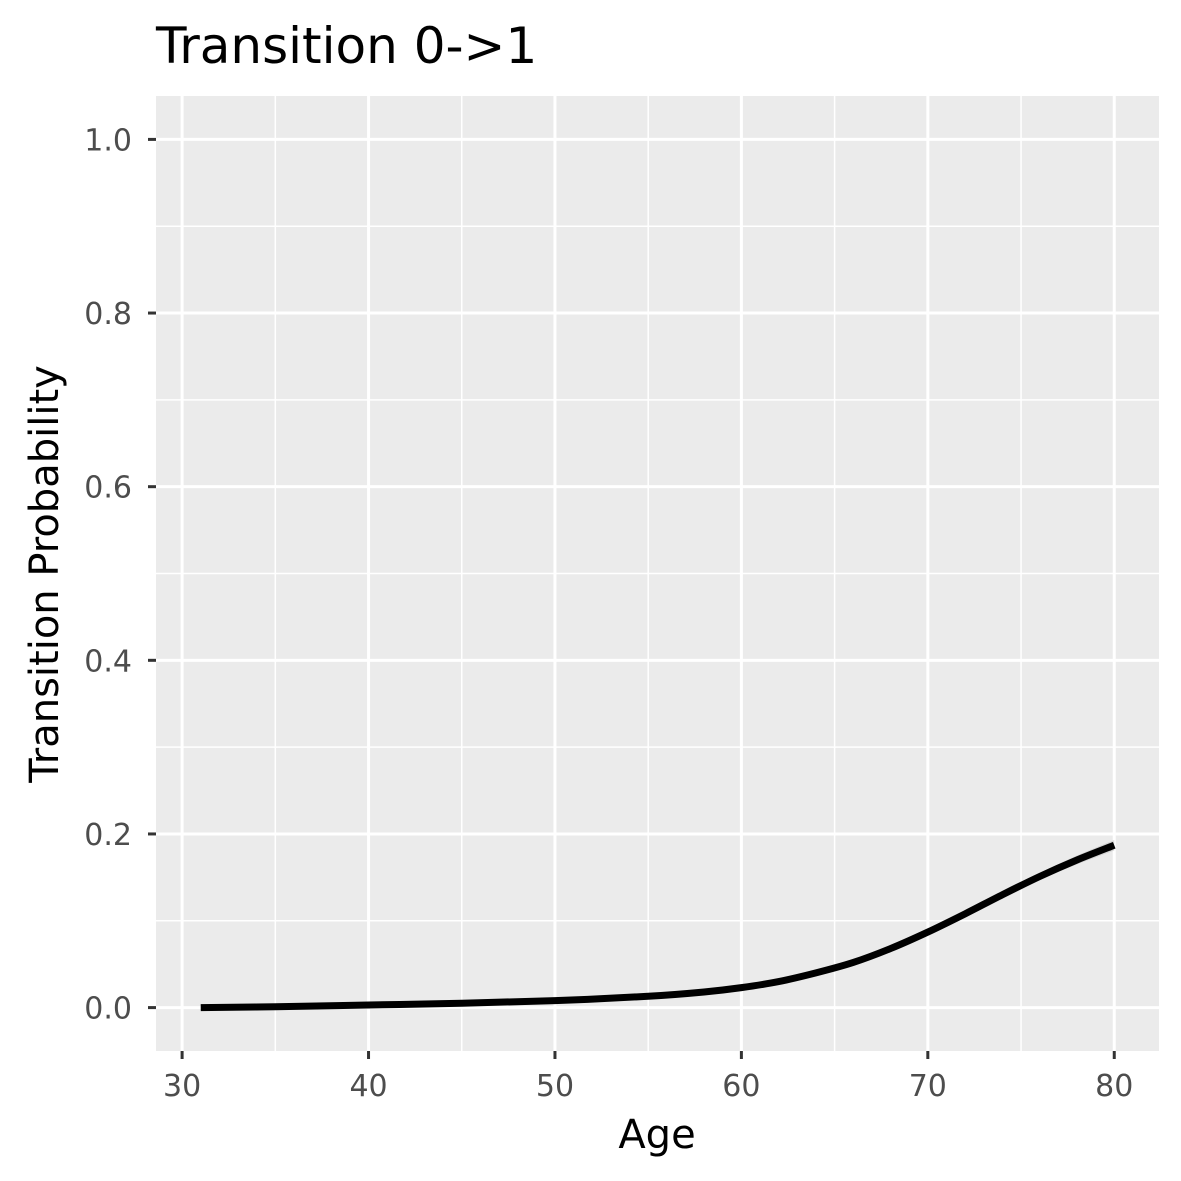  What do you see at coordinates (120, 575) in the screenshot?
I see `y-axis: 0.0 0.2 0.4 0.6 0.8 1.0` at bounding box center [120, 575].